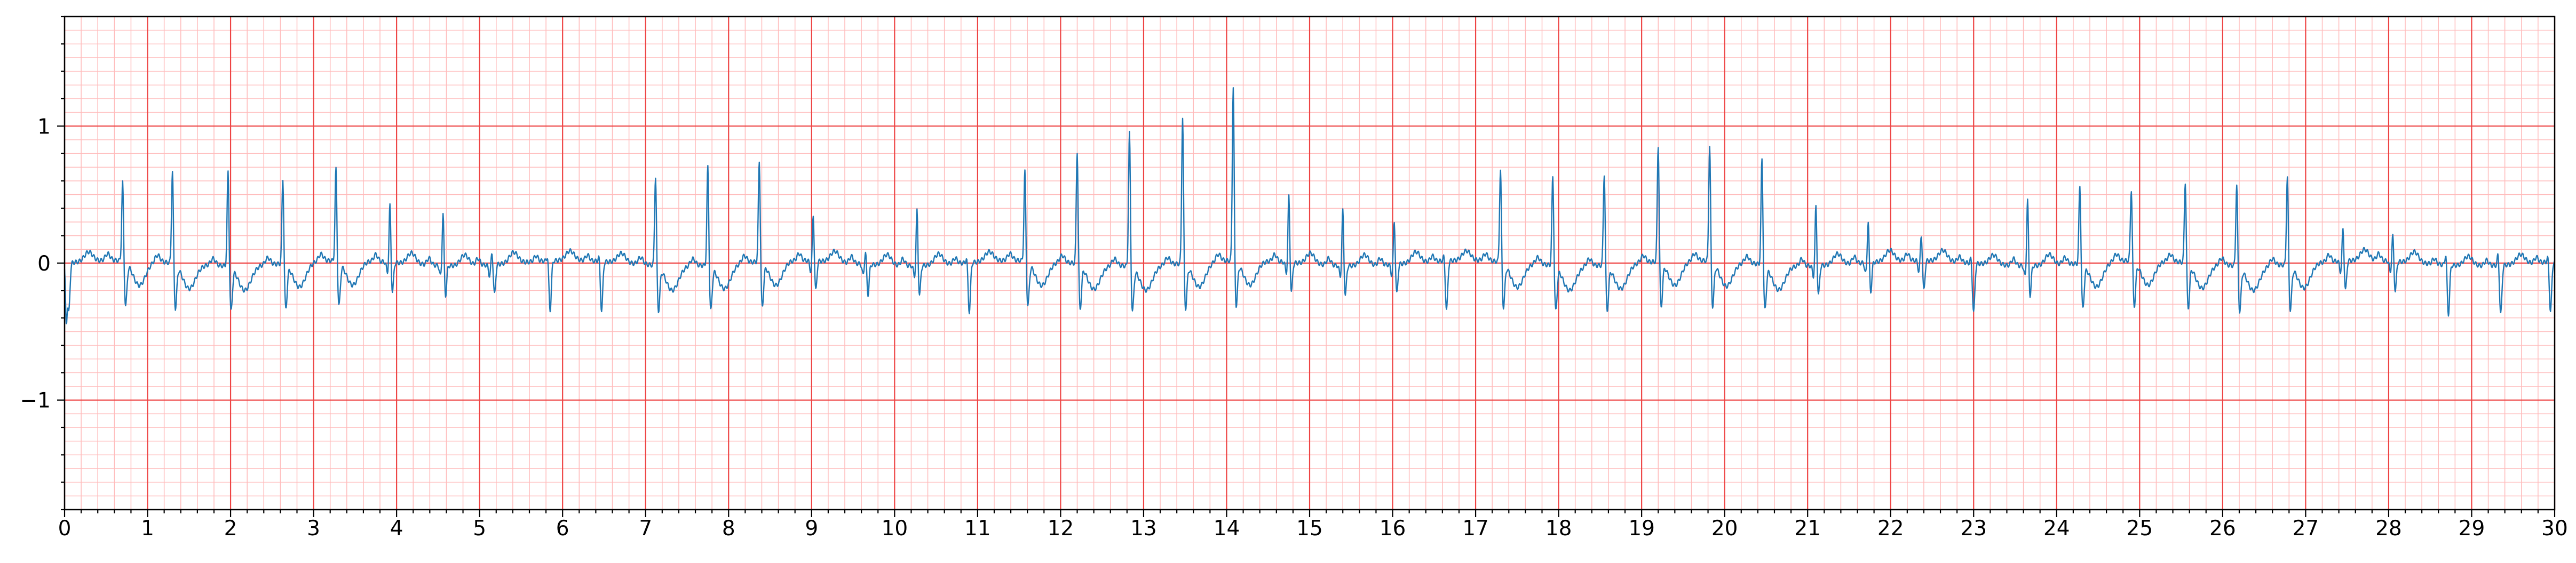 This screenshot has height=563, width=2576. I want to click on x-tick-label: 5, so click(479, 529).